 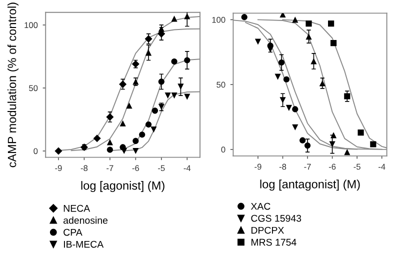 I want to click on x-axis-title: log [agonist] (M), so click(x=122, y=186).